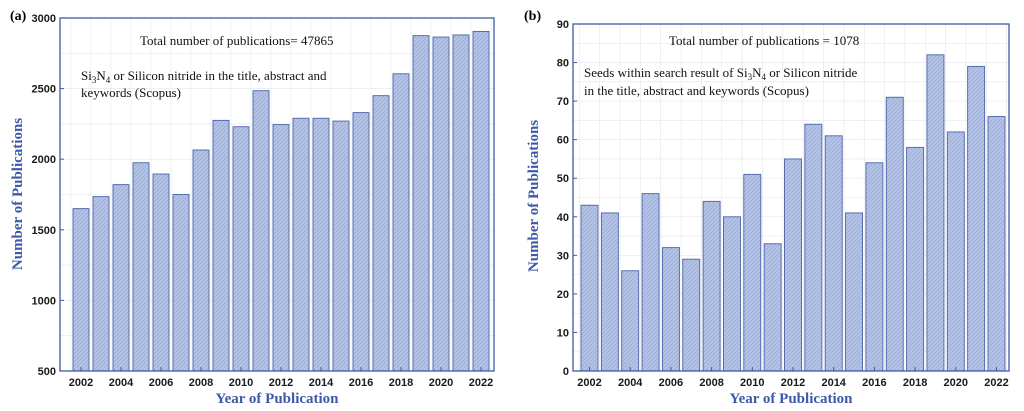  I want to click on panel-a-x-axis-title: Year of Publication, so click(277, 399).